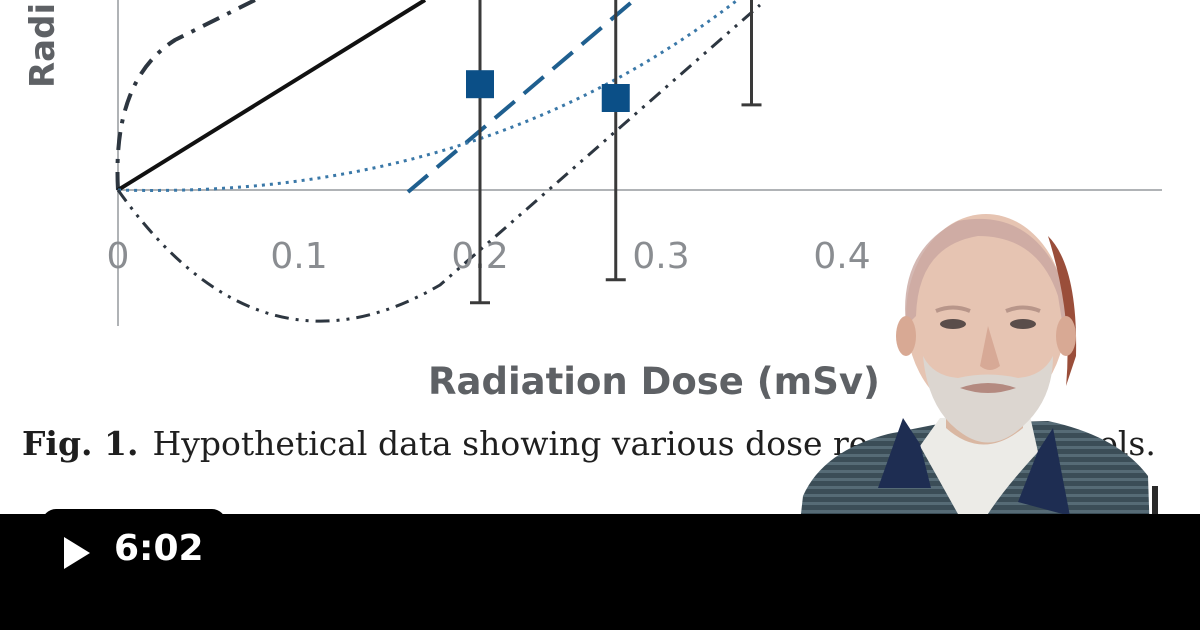  Describe the element at coordinates (298, 256) in the screenshot. I see `x-tick-label: 0.1` at that location.